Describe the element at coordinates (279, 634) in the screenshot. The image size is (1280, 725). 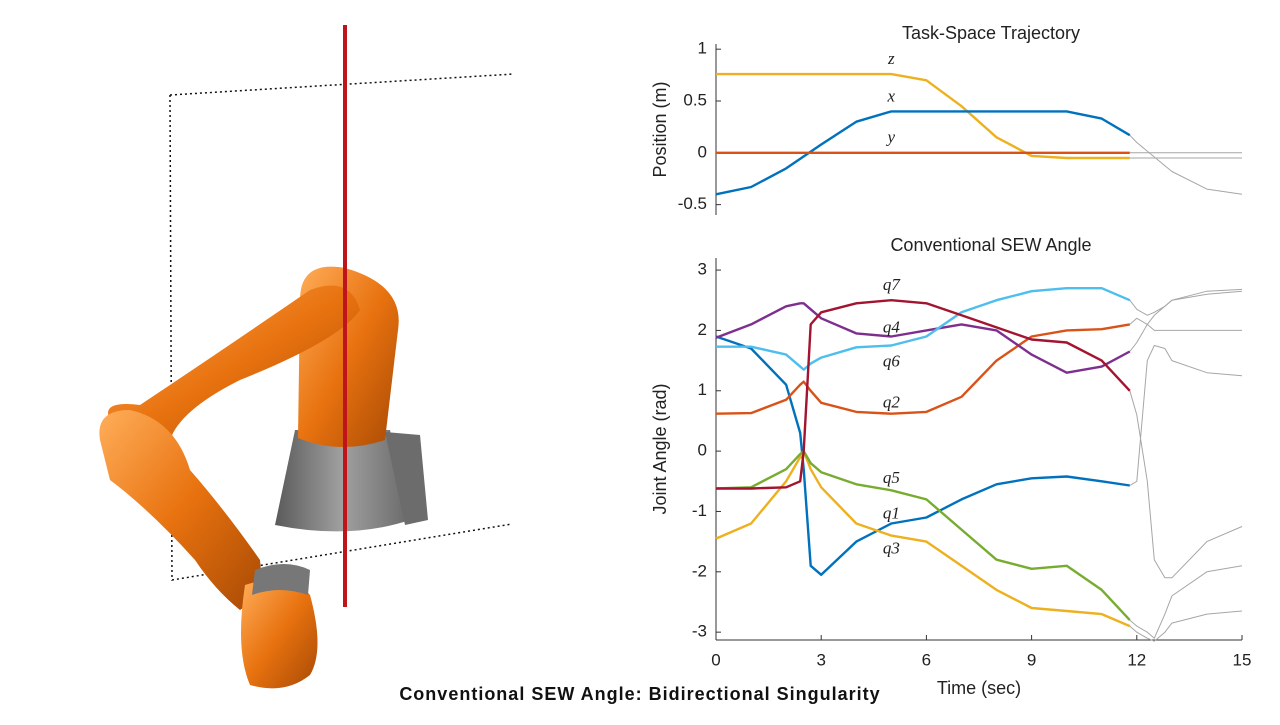
I see `robot-wrist` at that location.